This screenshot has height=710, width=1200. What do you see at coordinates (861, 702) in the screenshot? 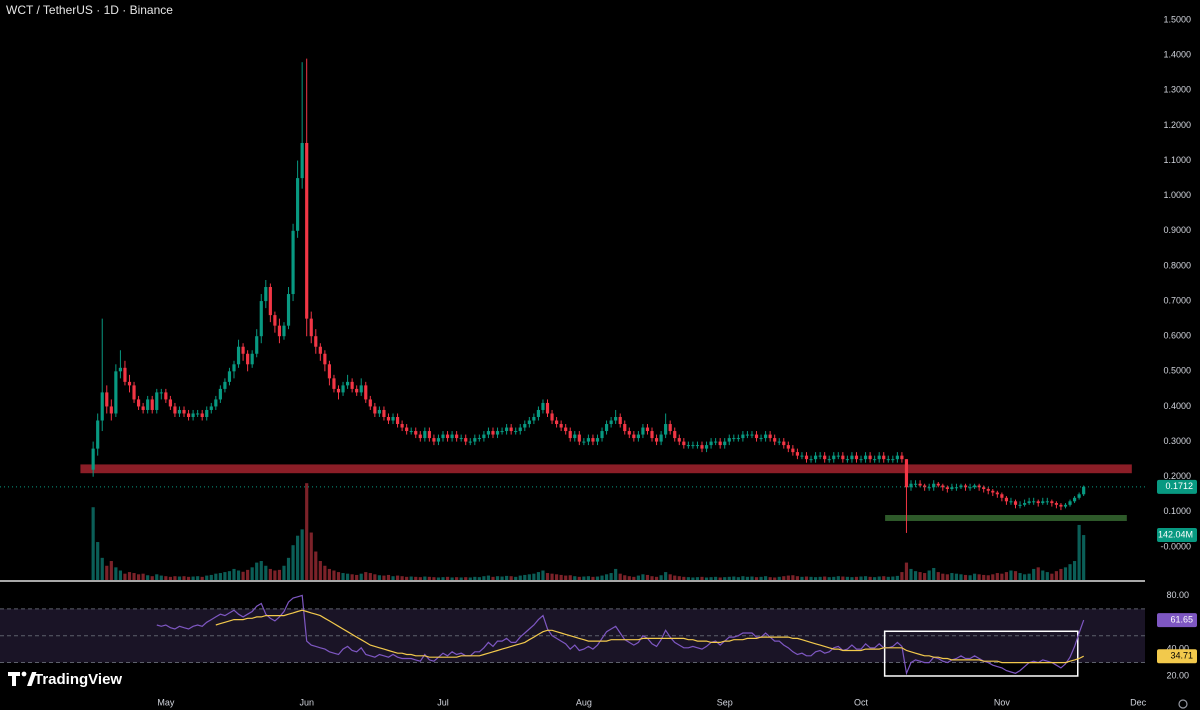
I see `x-tick-label: Oct` at bounding box center [861, 702].